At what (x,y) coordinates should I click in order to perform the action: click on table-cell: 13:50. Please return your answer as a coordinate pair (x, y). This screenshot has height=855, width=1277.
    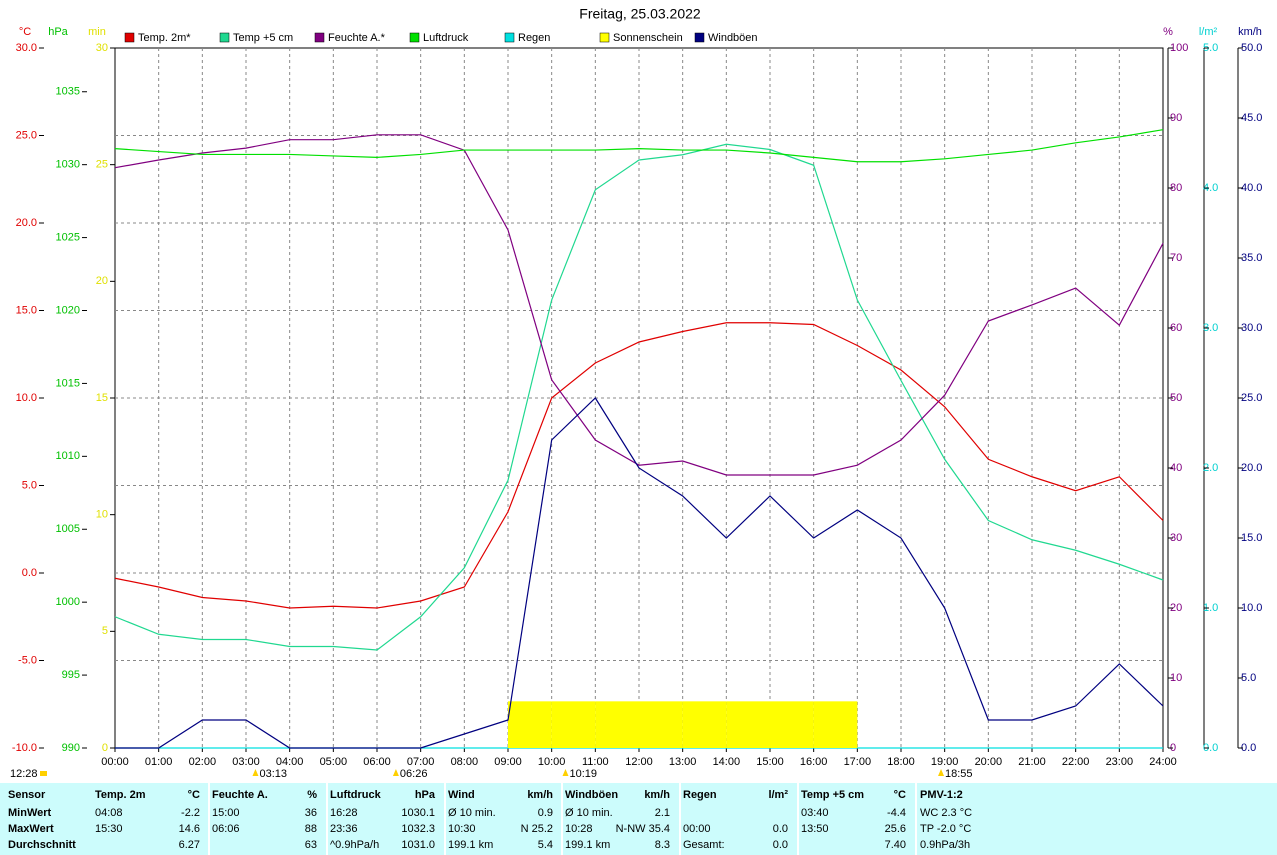
    Looking at the image, I should click on (815, 829).